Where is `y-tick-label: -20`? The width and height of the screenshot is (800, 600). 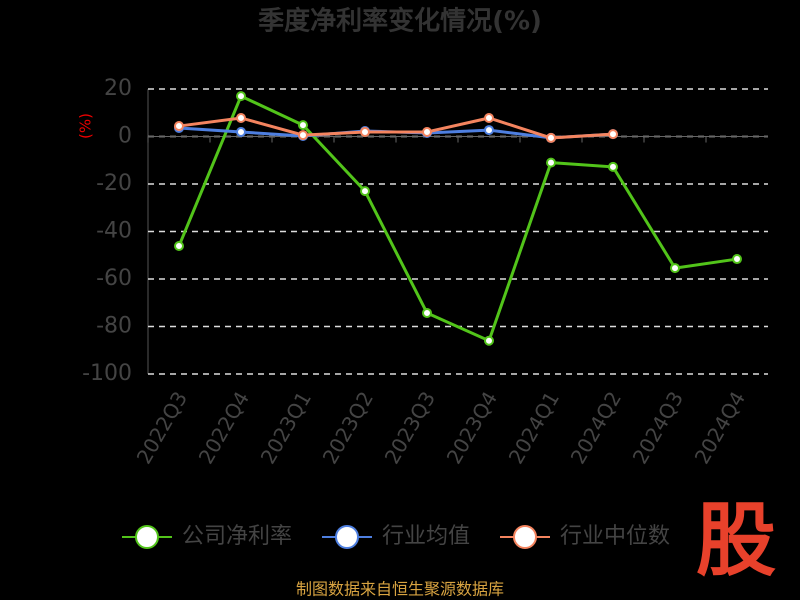 y-tick-label: -20 is located at coordinates (114, 183).